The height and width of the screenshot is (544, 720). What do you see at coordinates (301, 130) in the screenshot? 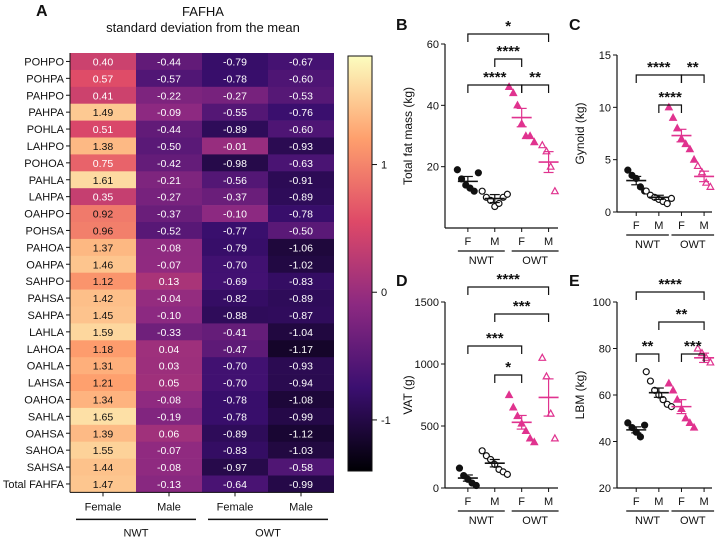
I see `cell-value: -0.60` at bounding box center [301, 130].